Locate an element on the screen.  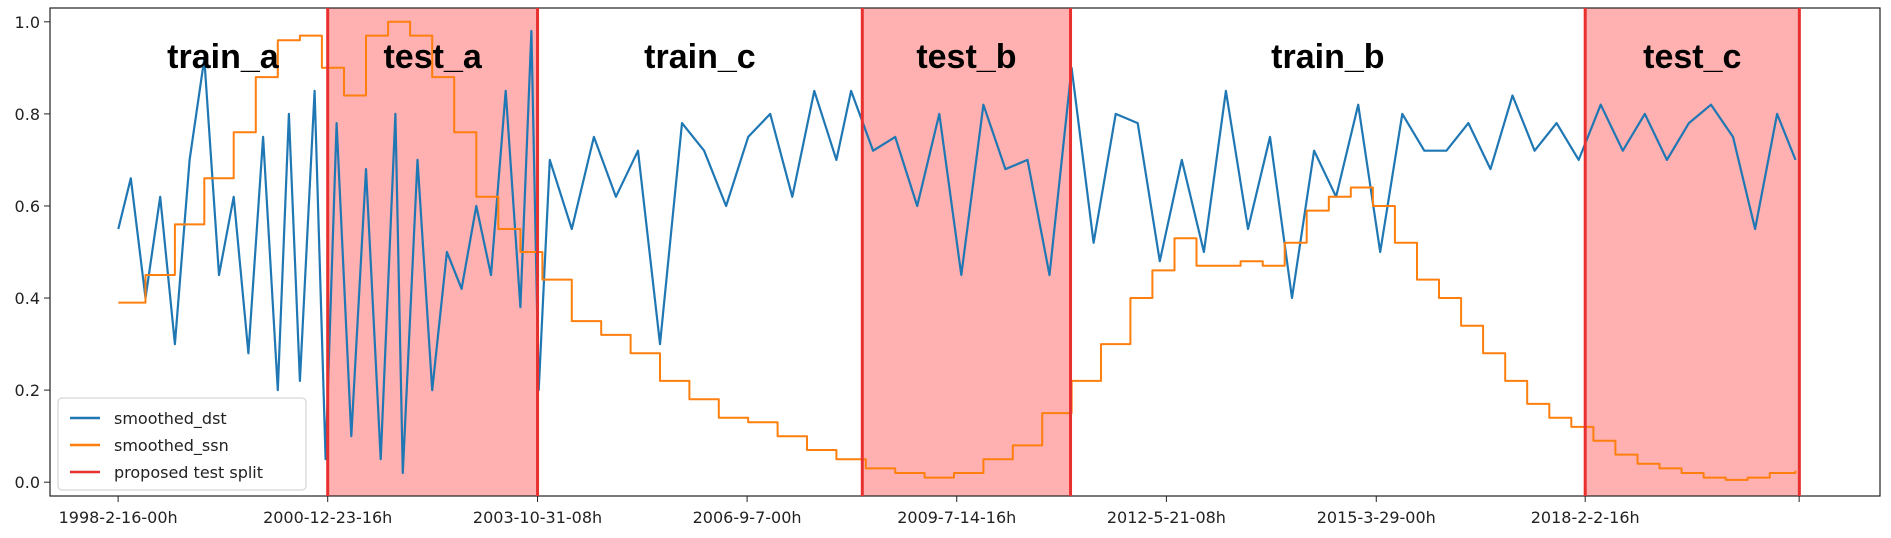
test-region-test_b is located at coordinates (966, 252).